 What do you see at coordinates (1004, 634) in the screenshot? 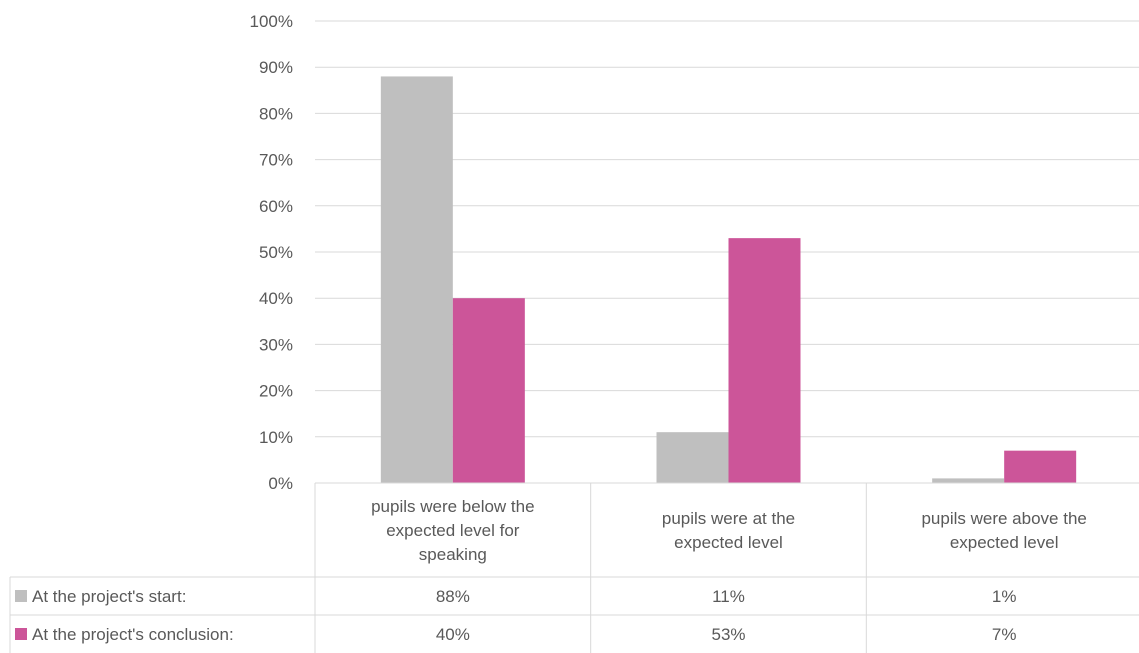
I see `data-table-value: 7%` at bounding box center [1004, 634].